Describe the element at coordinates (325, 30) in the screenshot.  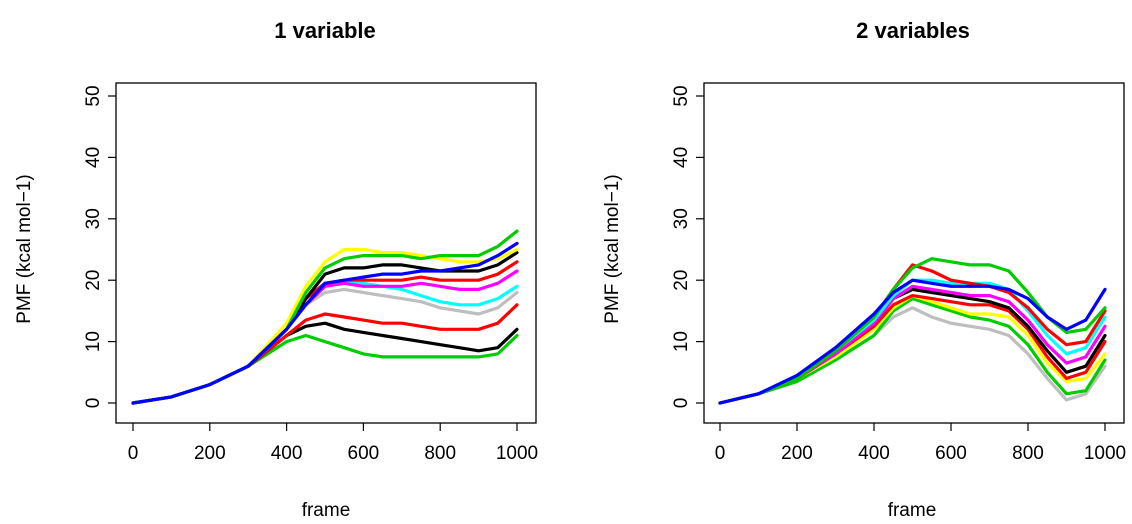
I see `chart-title: 1 variable` at that location.